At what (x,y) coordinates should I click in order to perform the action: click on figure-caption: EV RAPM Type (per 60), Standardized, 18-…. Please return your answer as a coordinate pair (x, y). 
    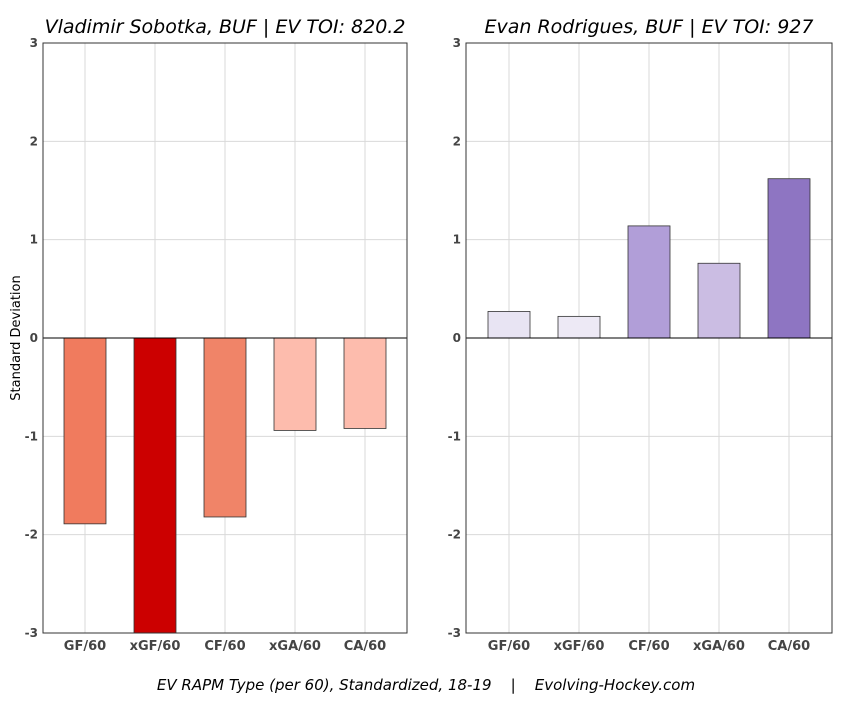
    Looking at the image, I should click on (426, 685).